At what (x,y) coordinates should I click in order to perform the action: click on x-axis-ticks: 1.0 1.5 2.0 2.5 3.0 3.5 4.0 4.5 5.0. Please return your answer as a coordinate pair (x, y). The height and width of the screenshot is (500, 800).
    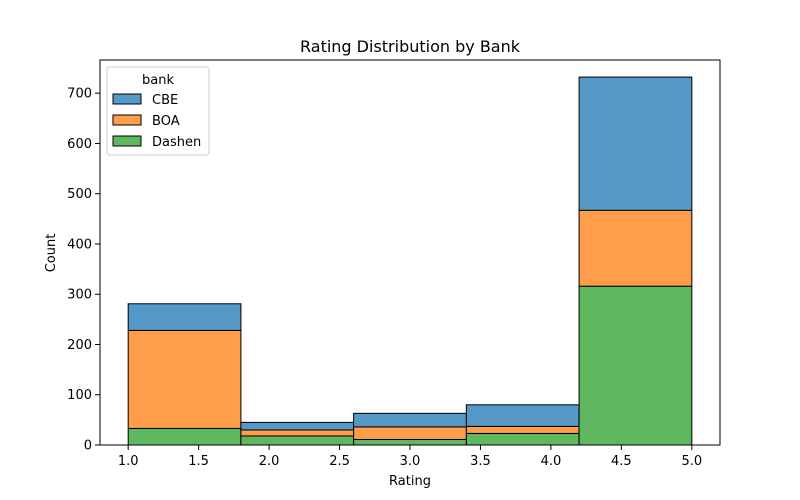
    Looking at the image, I should click on (410, 457).